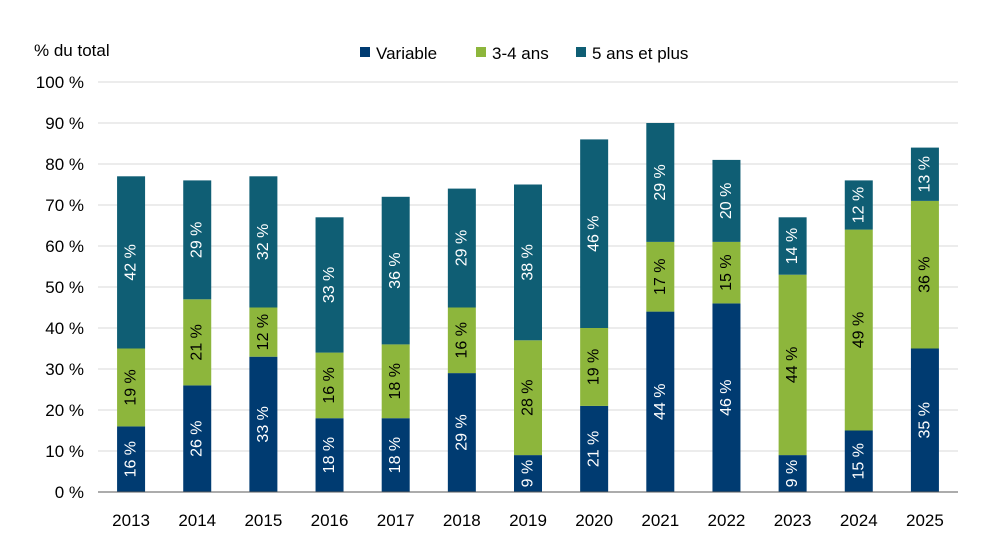  I want to click on data-label: 38 %, so click(528, 262).